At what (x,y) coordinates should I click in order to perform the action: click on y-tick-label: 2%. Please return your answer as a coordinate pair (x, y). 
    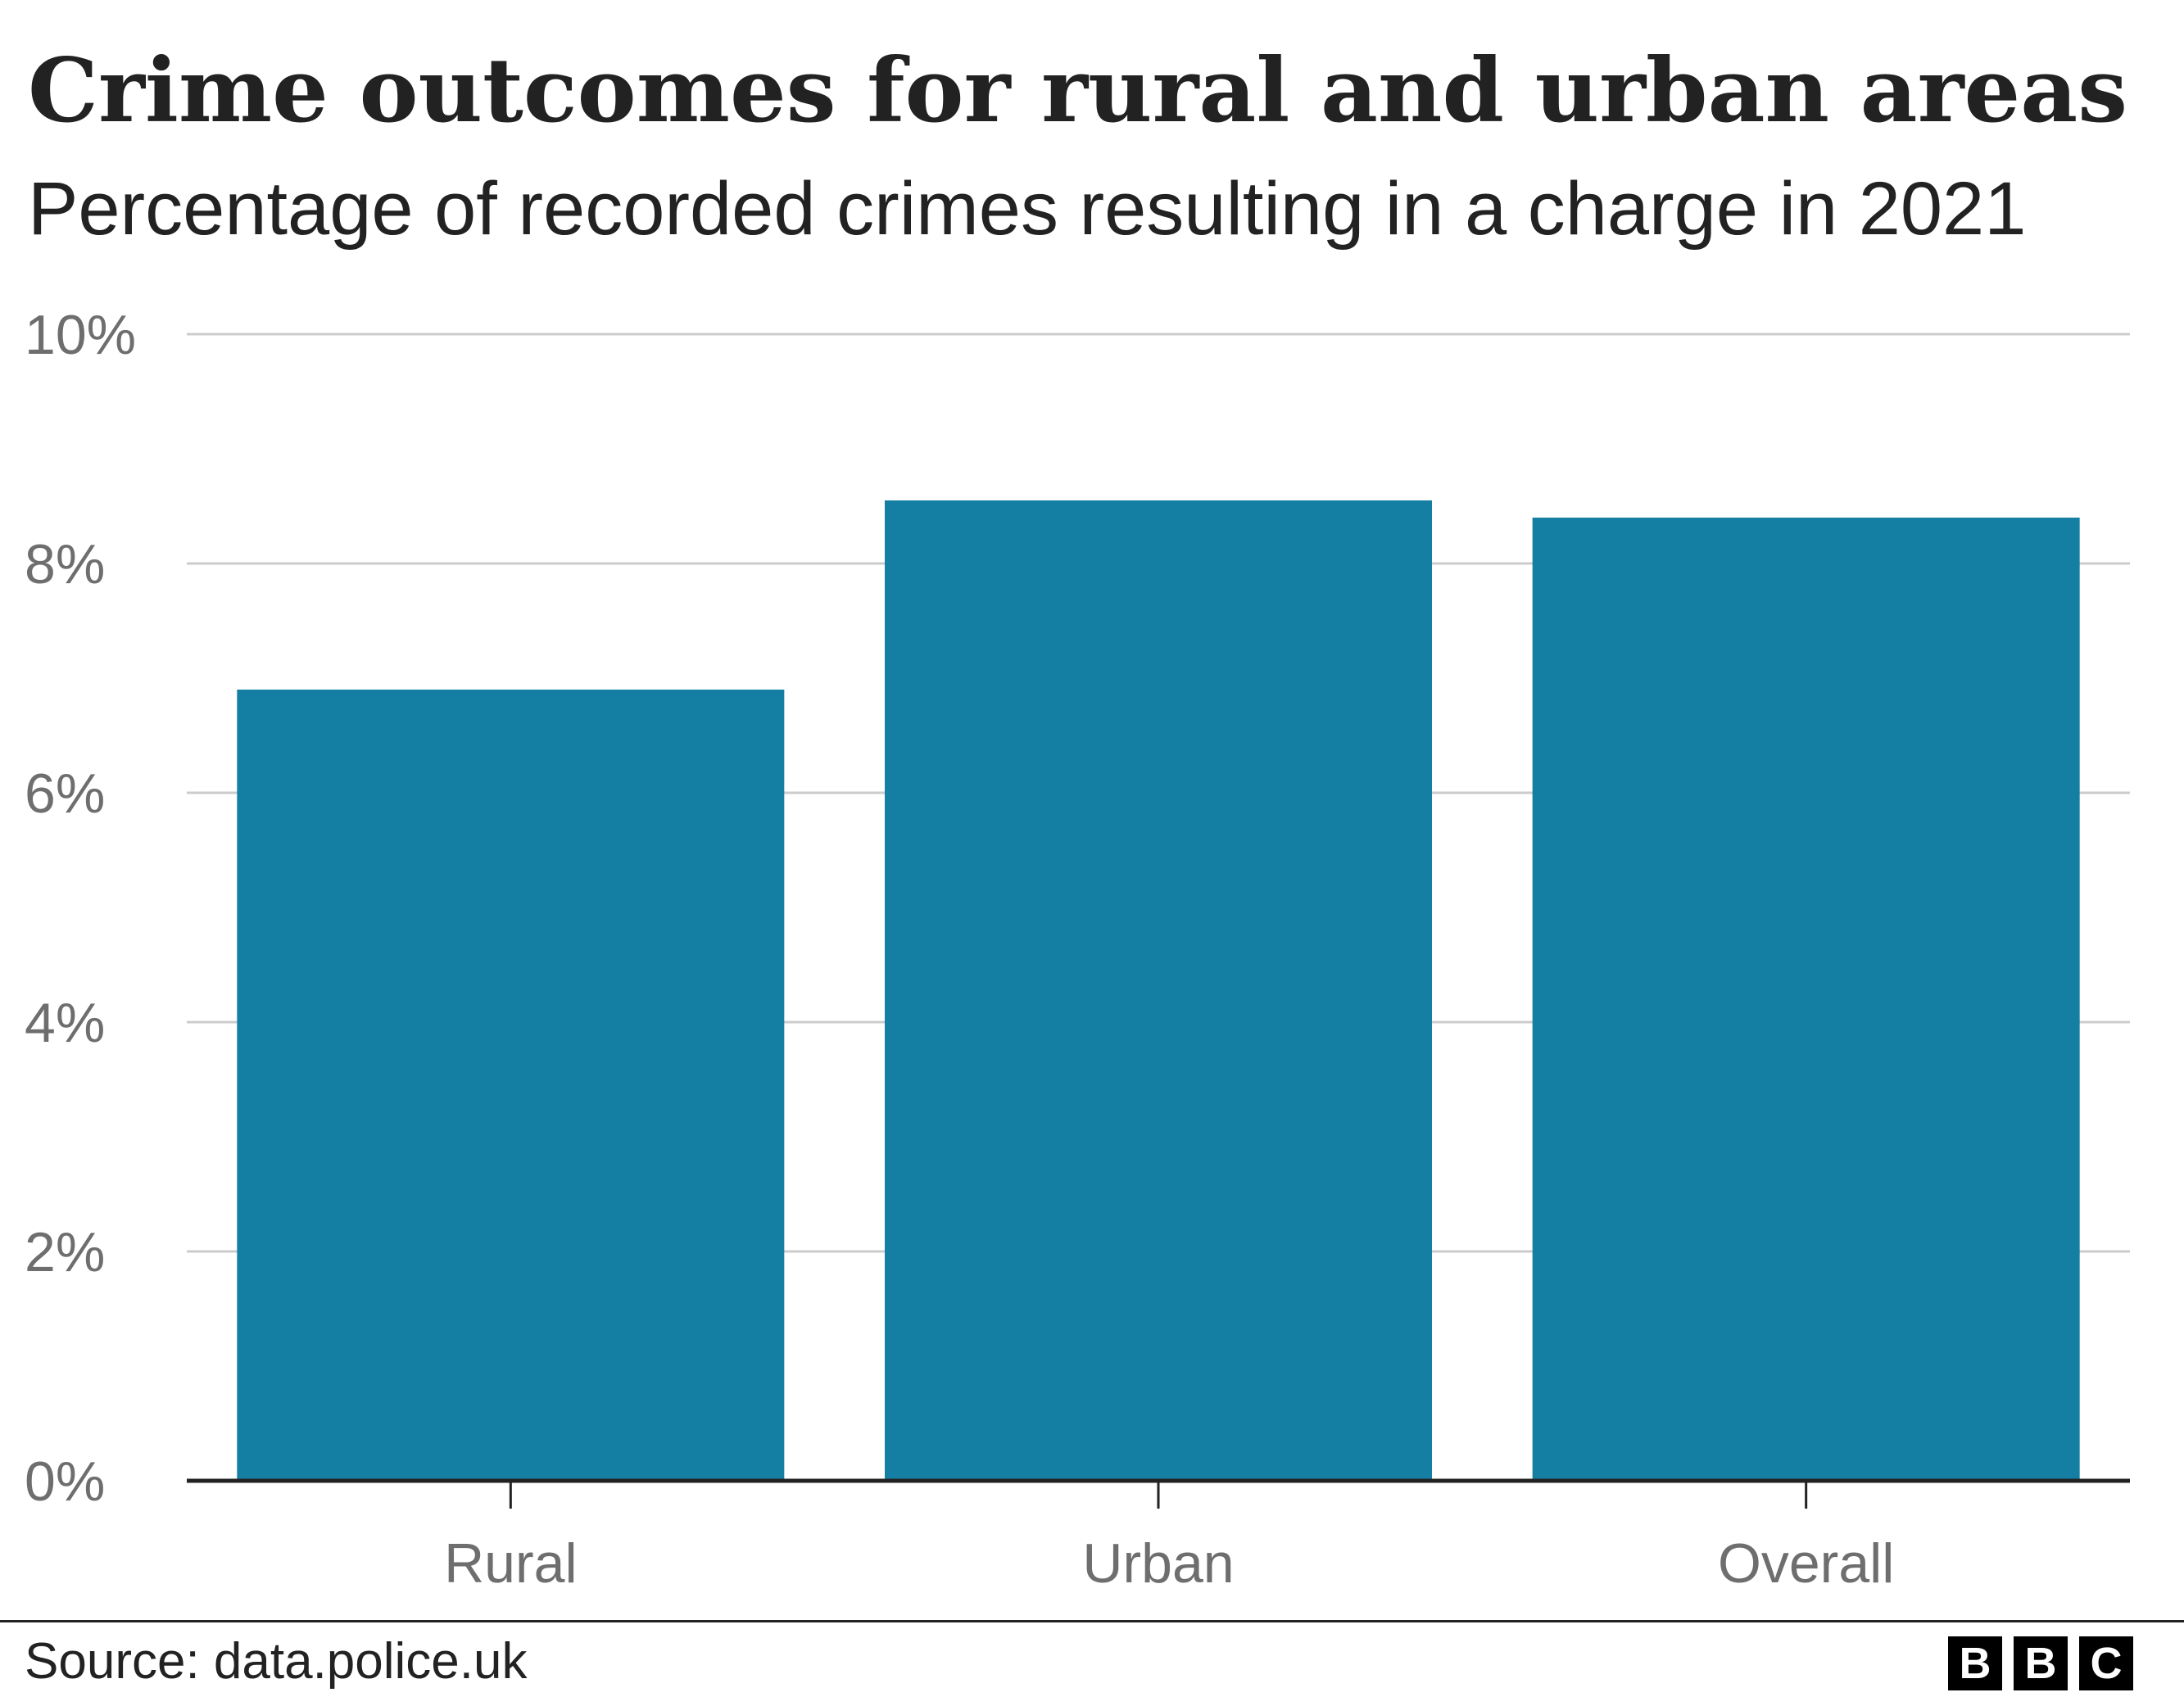
    Looking at the image, I should click on (65, 1252).